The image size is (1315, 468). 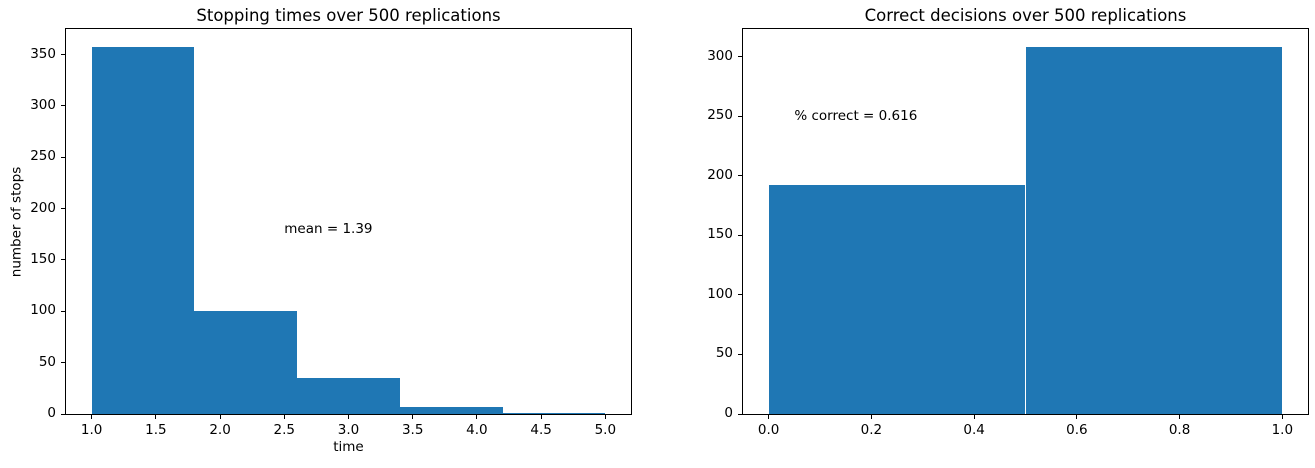 I want to click on x-tick-label: 0.6, so click(x=1077, y=430).